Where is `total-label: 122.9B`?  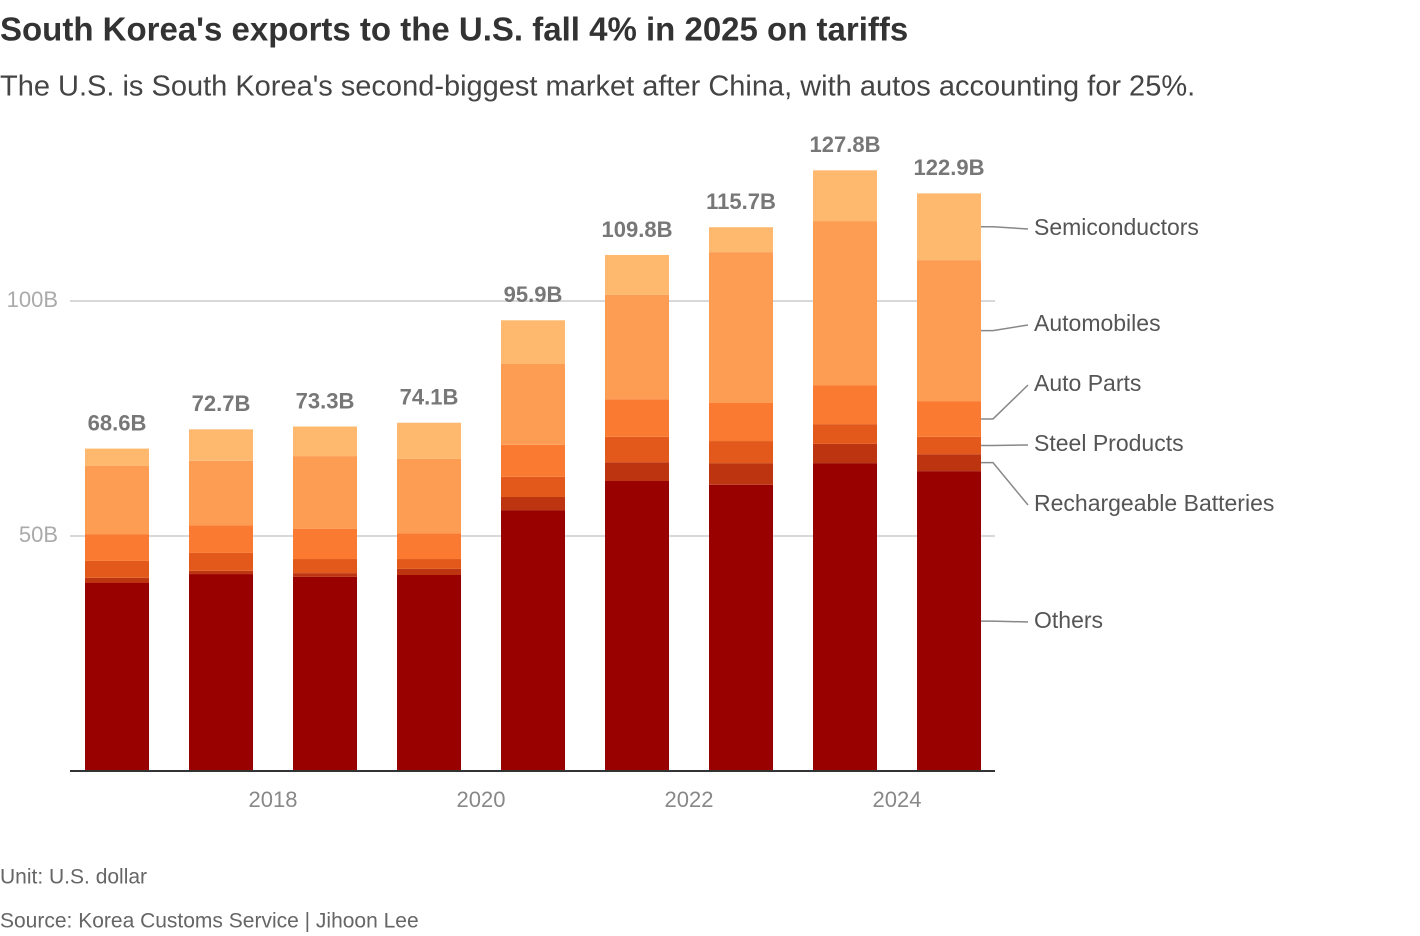
total-label: 122.9B is located at coordinates (949, 167).